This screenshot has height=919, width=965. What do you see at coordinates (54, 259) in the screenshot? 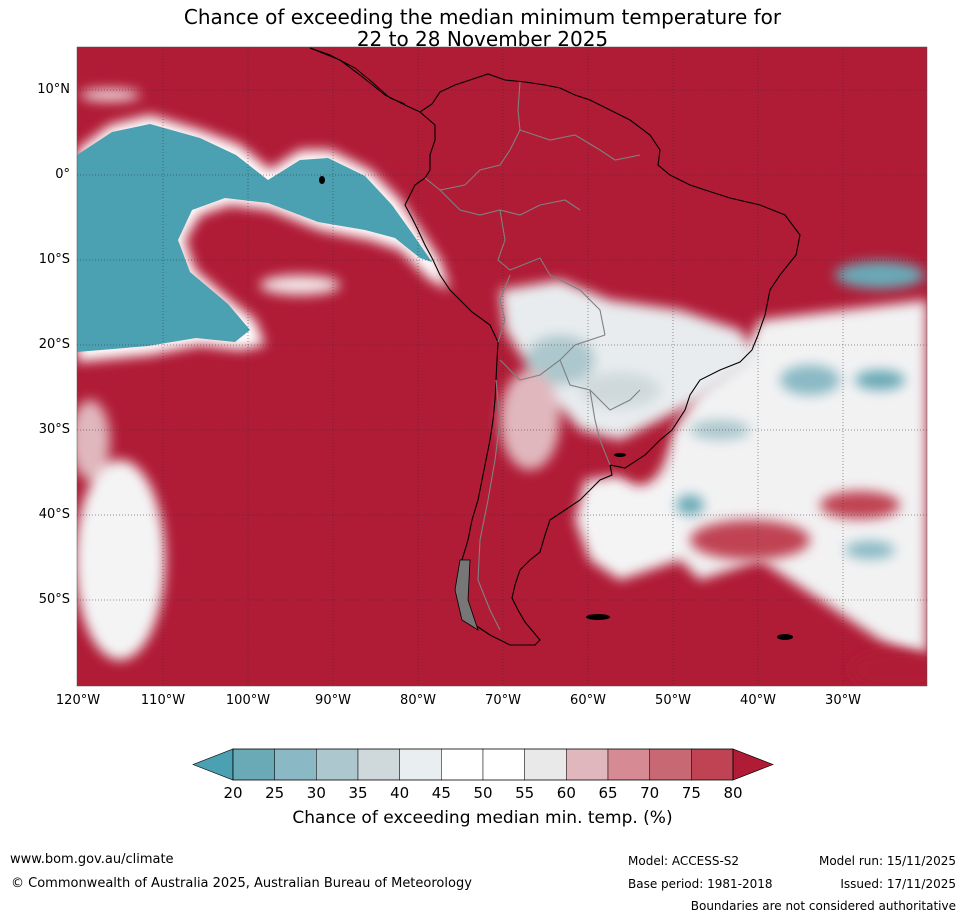
I see `lat-label-10S: 10°S` at bounding box center [54, 259].